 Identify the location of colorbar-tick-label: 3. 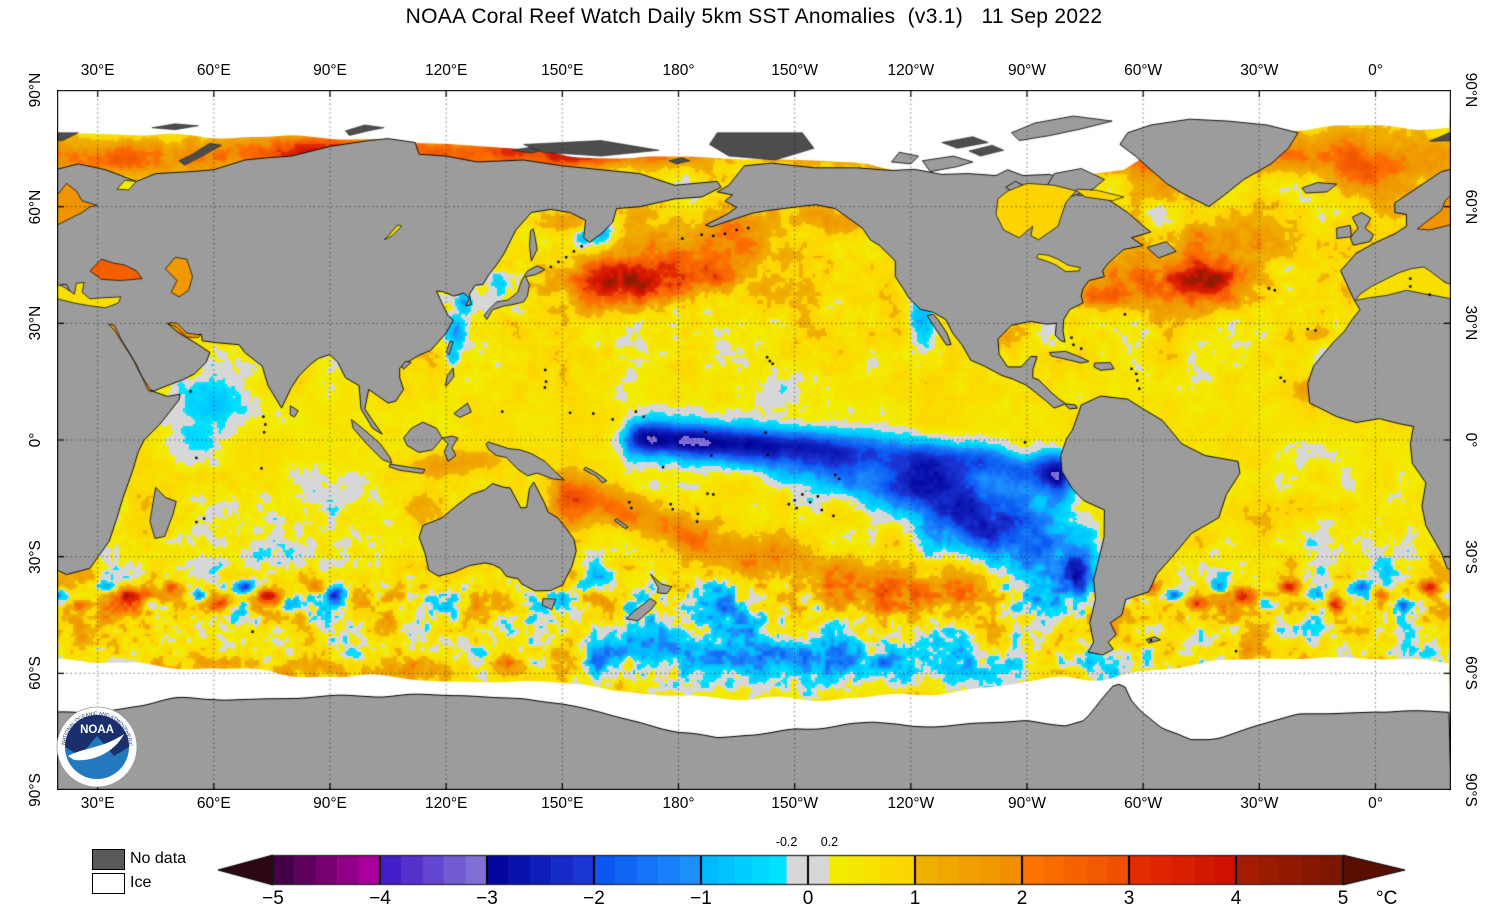
(1129, 898).